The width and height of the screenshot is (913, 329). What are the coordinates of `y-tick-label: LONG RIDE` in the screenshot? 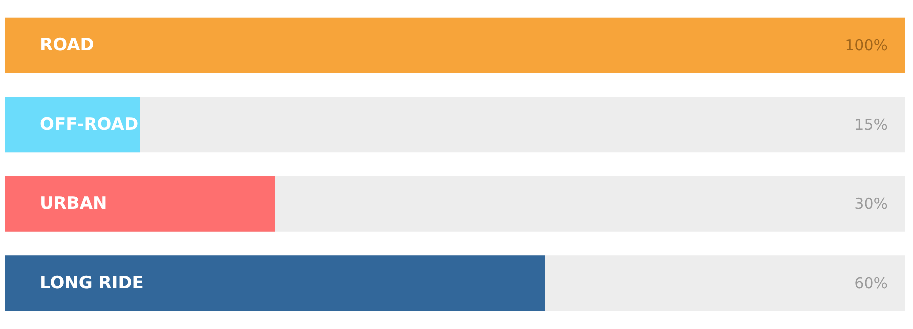 It's located at (92, 283).